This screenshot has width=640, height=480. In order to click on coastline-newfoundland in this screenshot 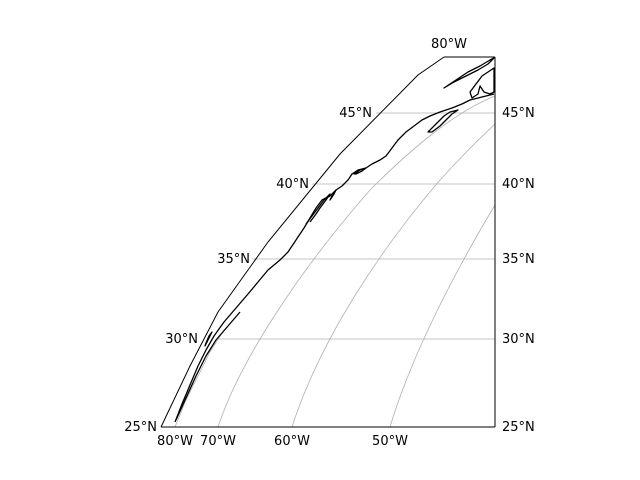, I will do `click(482, 83)`.